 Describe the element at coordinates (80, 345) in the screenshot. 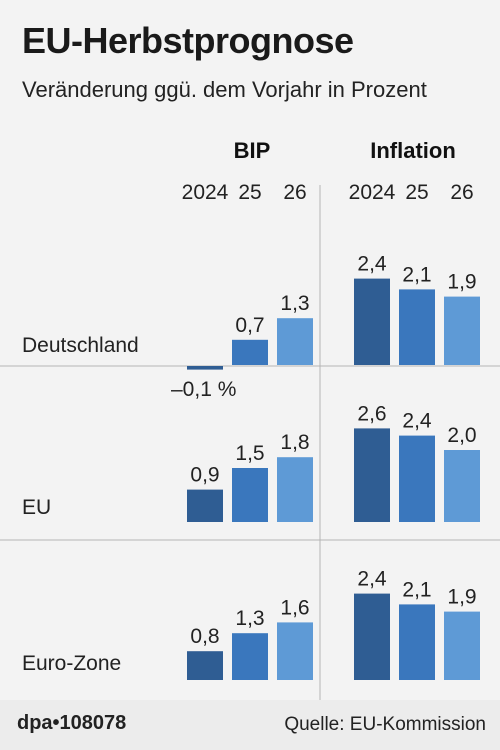

I see `region-label: Deutschland` at that location.